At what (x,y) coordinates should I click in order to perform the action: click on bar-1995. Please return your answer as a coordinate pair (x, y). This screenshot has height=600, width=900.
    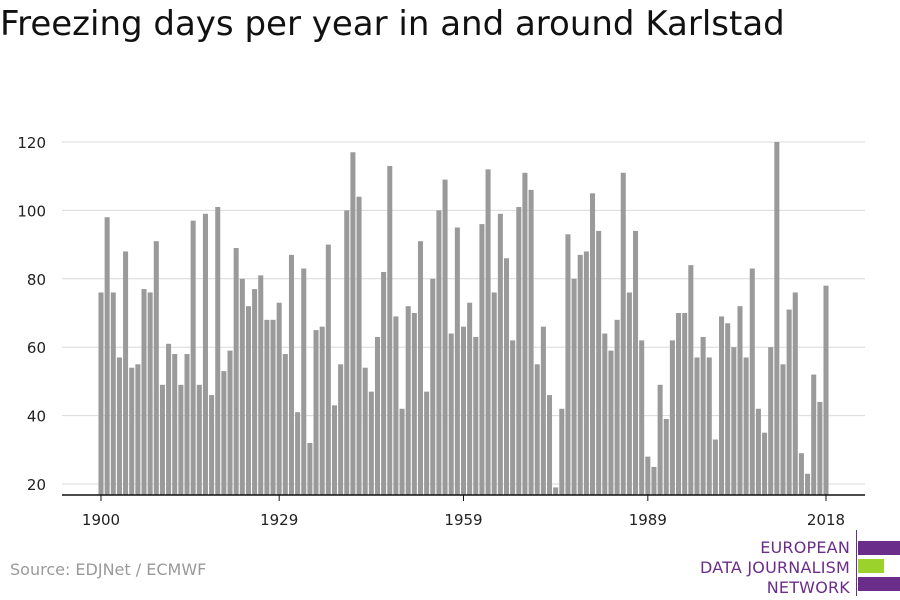
    Looking at the image, I should click on (685, 404).